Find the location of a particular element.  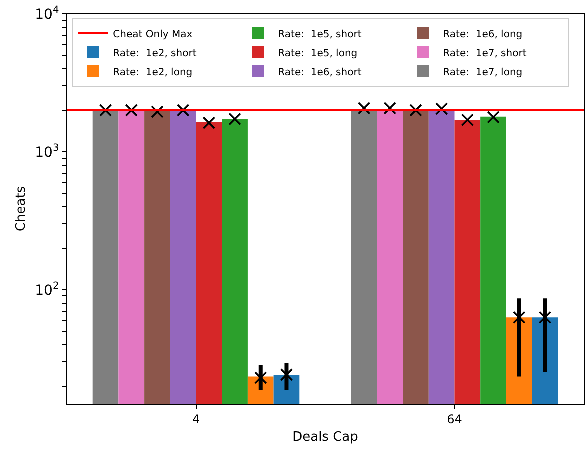

x-tick-label: 64 is located at coordinates (454, 419).